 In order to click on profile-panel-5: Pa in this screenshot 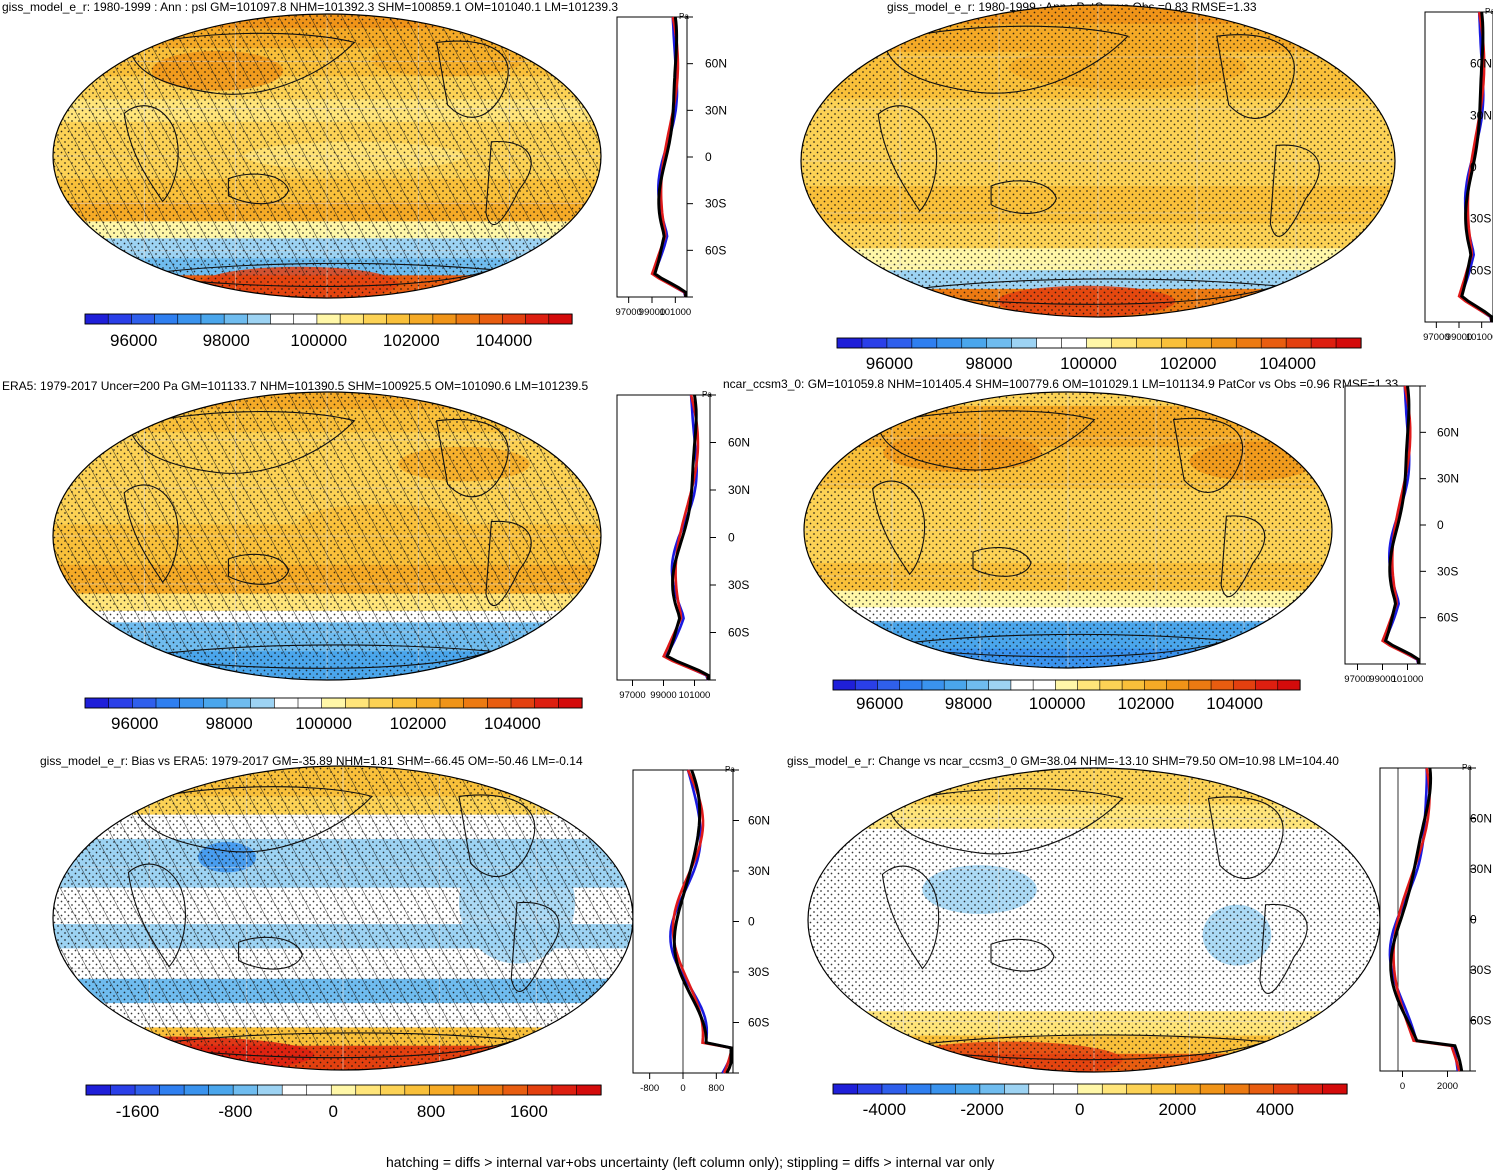, I will do `click(685, 919)`.